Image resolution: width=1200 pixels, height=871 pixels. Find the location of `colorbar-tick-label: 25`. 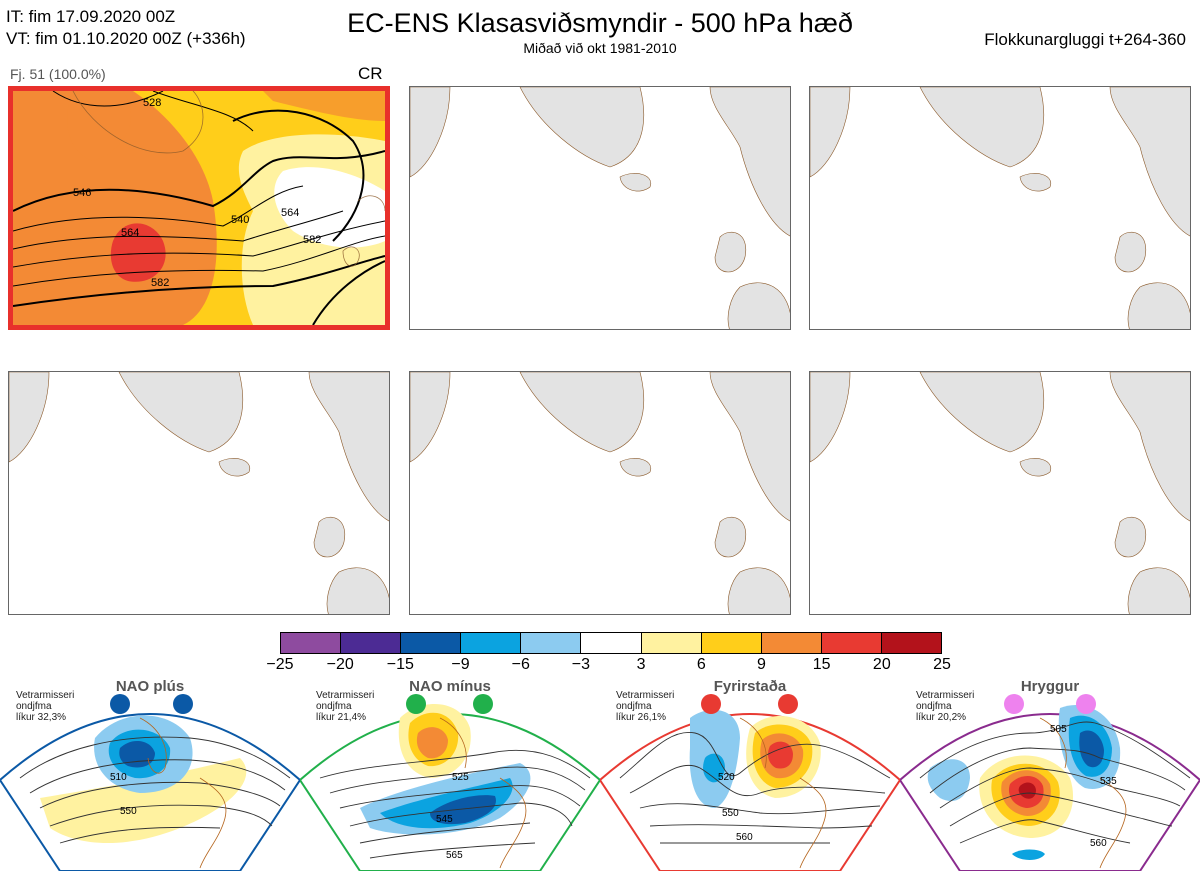

colorbar-tick-label: 25 is located at coordinates (942, 664).